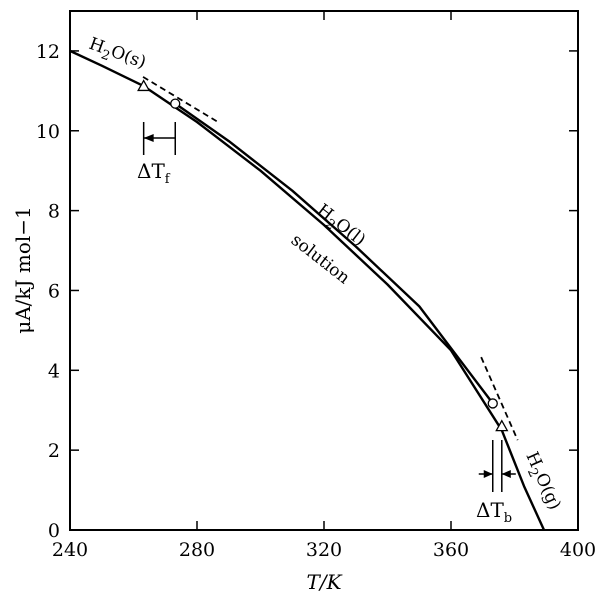 This screenshot has height=603, width=602. Describe the element at coordinates (154, 173) in the screenshot. I see `delta-tf-label: ΔTf` at that location.